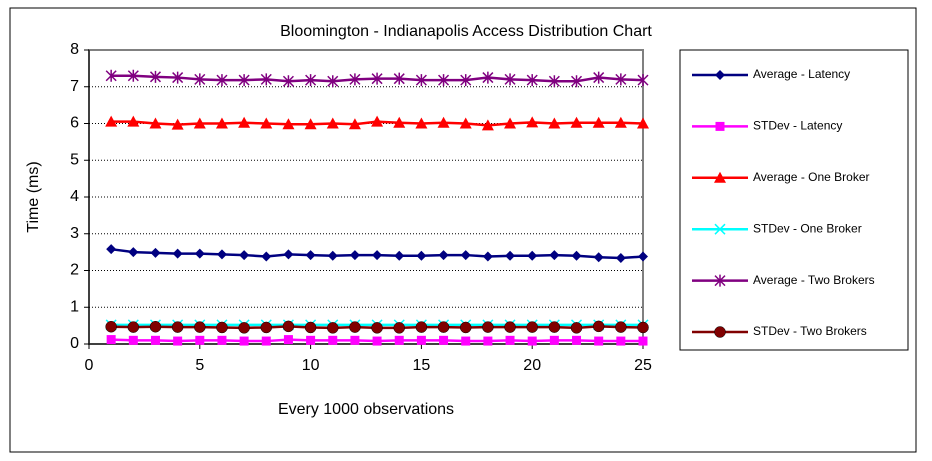  I want to click on y-tick-label: 8, so click(74, 49).